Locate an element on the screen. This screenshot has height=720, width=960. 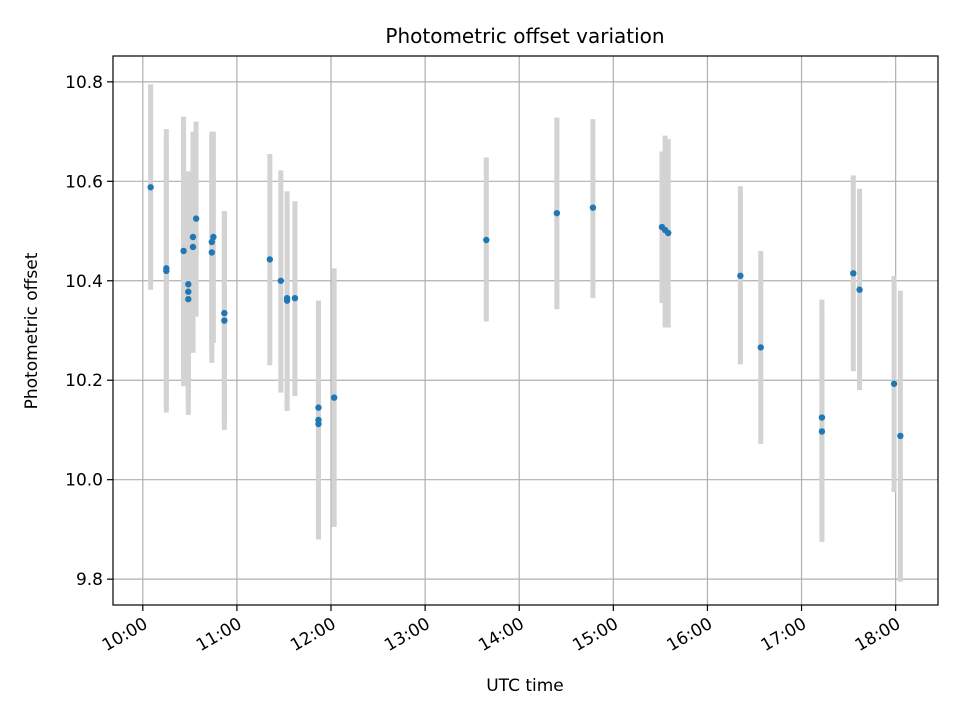
y-tick-label: 10.0 is located at coordinates (84, 481).